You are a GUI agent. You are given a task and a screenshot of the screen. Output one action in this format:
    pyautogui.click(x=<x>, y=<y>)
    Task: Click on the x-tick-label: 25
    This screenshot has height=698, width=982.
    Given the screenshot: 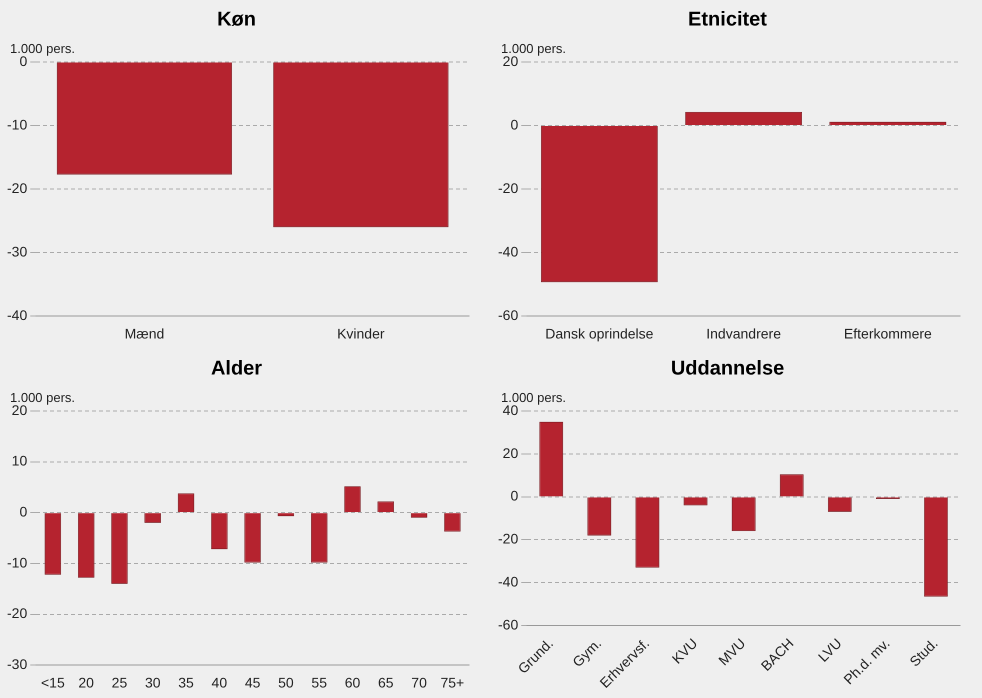 What is the action you would take?
    pyautogui.click(x=120, y=682)
    